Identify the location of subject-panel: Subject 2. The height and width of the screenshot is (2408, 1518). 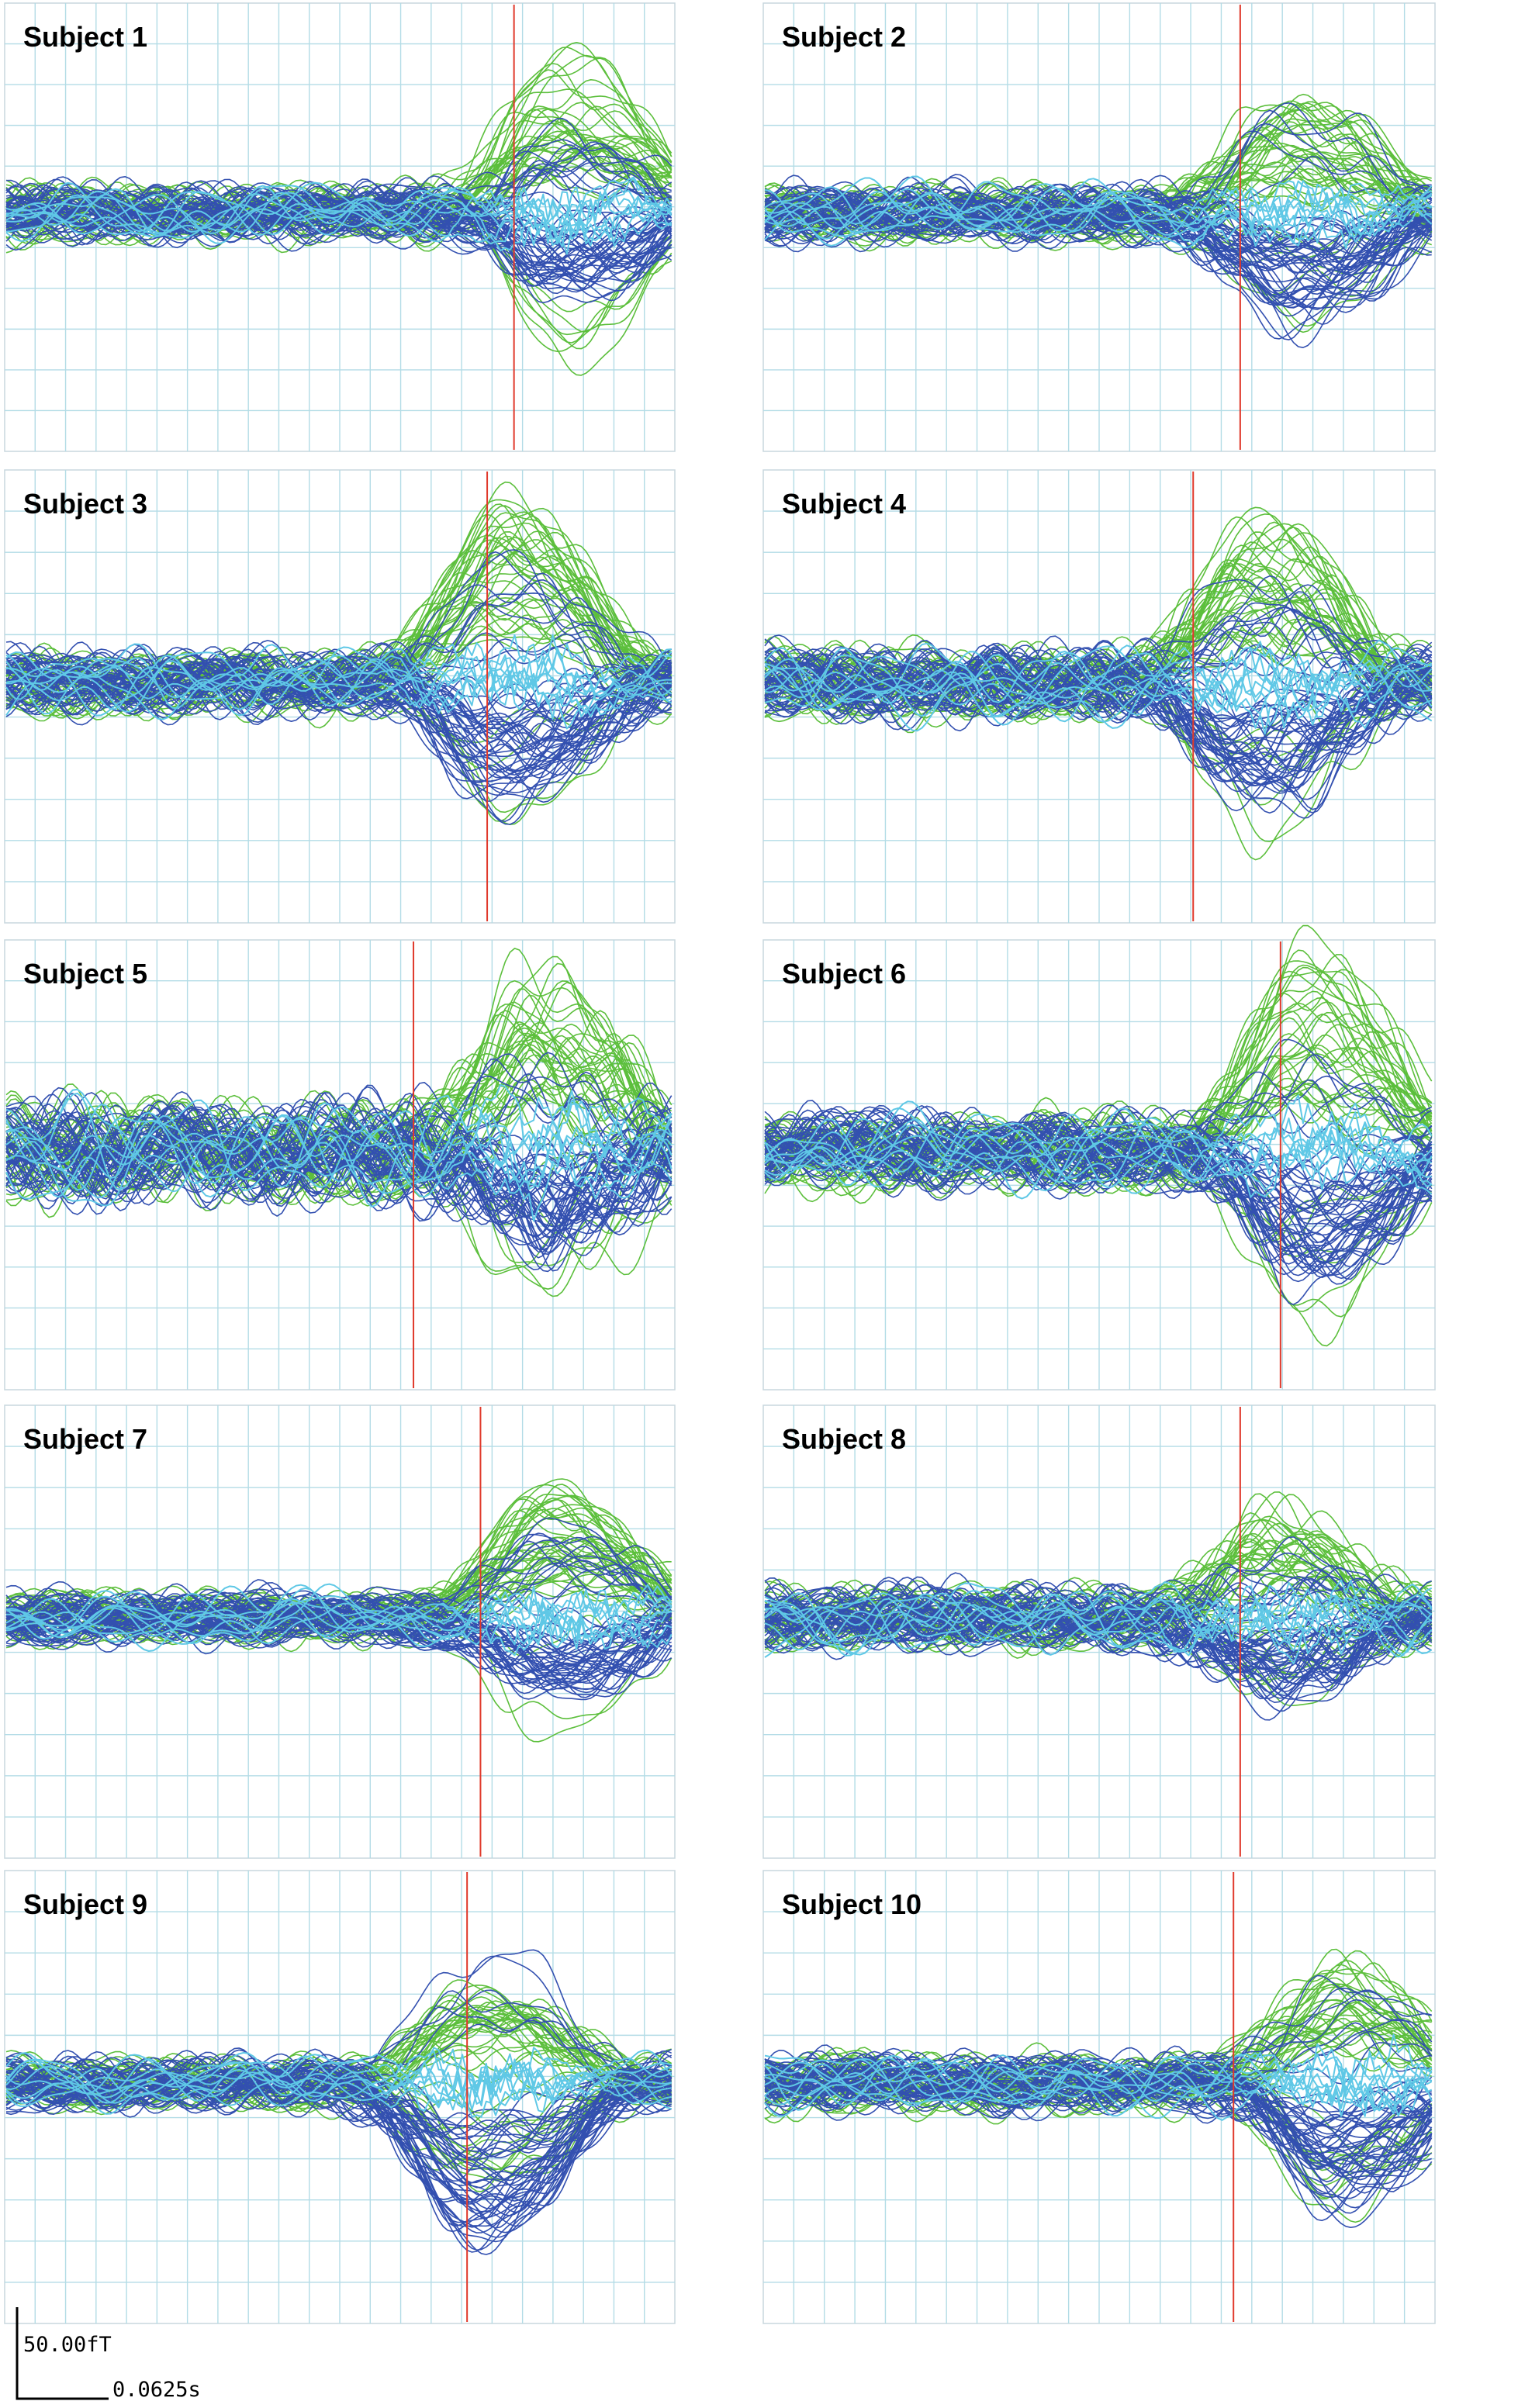
(1099, 227).